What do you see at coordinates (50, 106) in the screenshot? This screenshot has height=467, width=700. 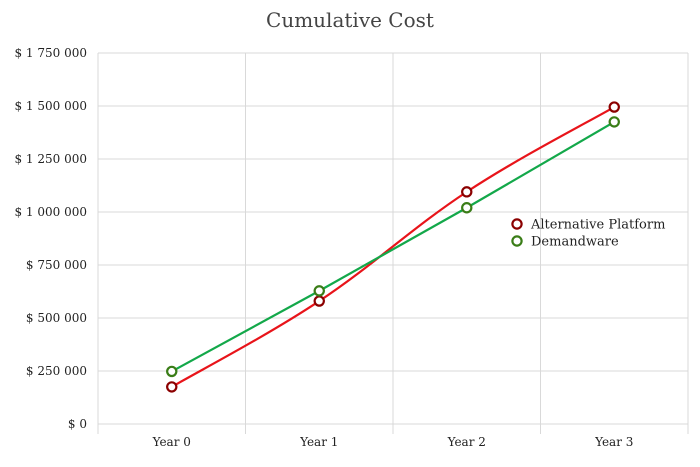 I see `y-tick-label: $ 1 500 000` at bounding box center [50, 106].